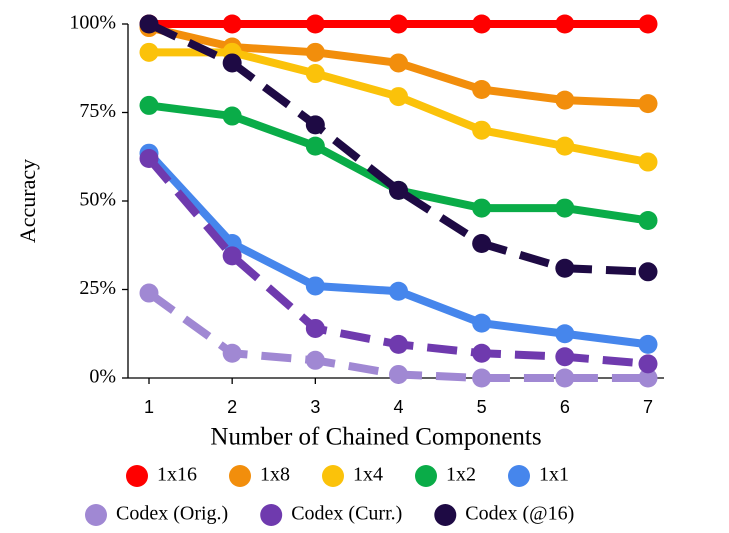 The height and width of the screenshot is (533, 729). Describe the element at coordinates (538, 475) in the screenshot. I see `legend-item-1x1: 1x1` at that location.